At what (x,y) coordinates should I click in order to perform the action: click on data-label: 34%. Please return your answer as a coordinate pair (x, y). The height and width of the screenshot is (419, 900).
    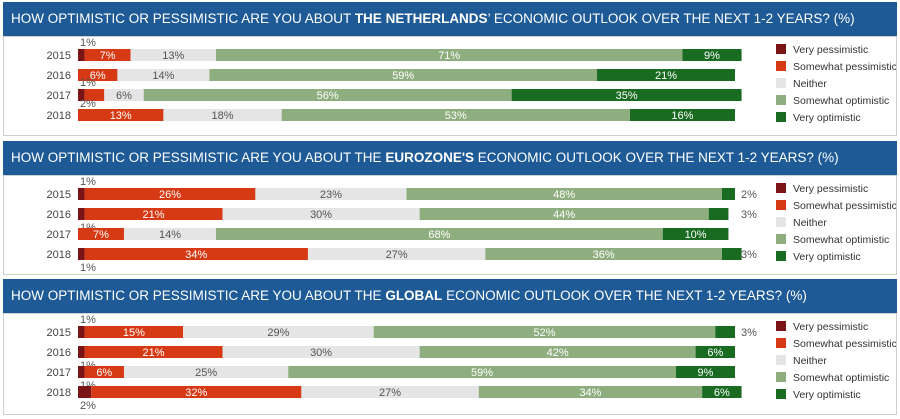
    Looking at the image, I should click on (590, 393).